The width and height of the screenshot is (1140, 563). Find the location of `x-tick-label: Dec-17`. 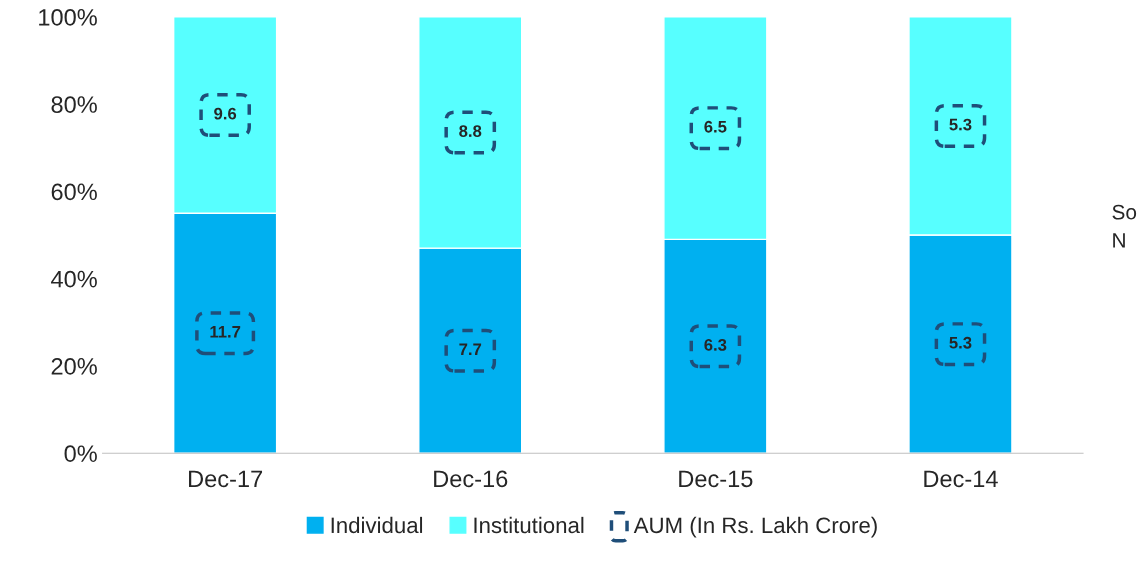

x-tick-label: Dec-17 is located at coordinates (226, 479).